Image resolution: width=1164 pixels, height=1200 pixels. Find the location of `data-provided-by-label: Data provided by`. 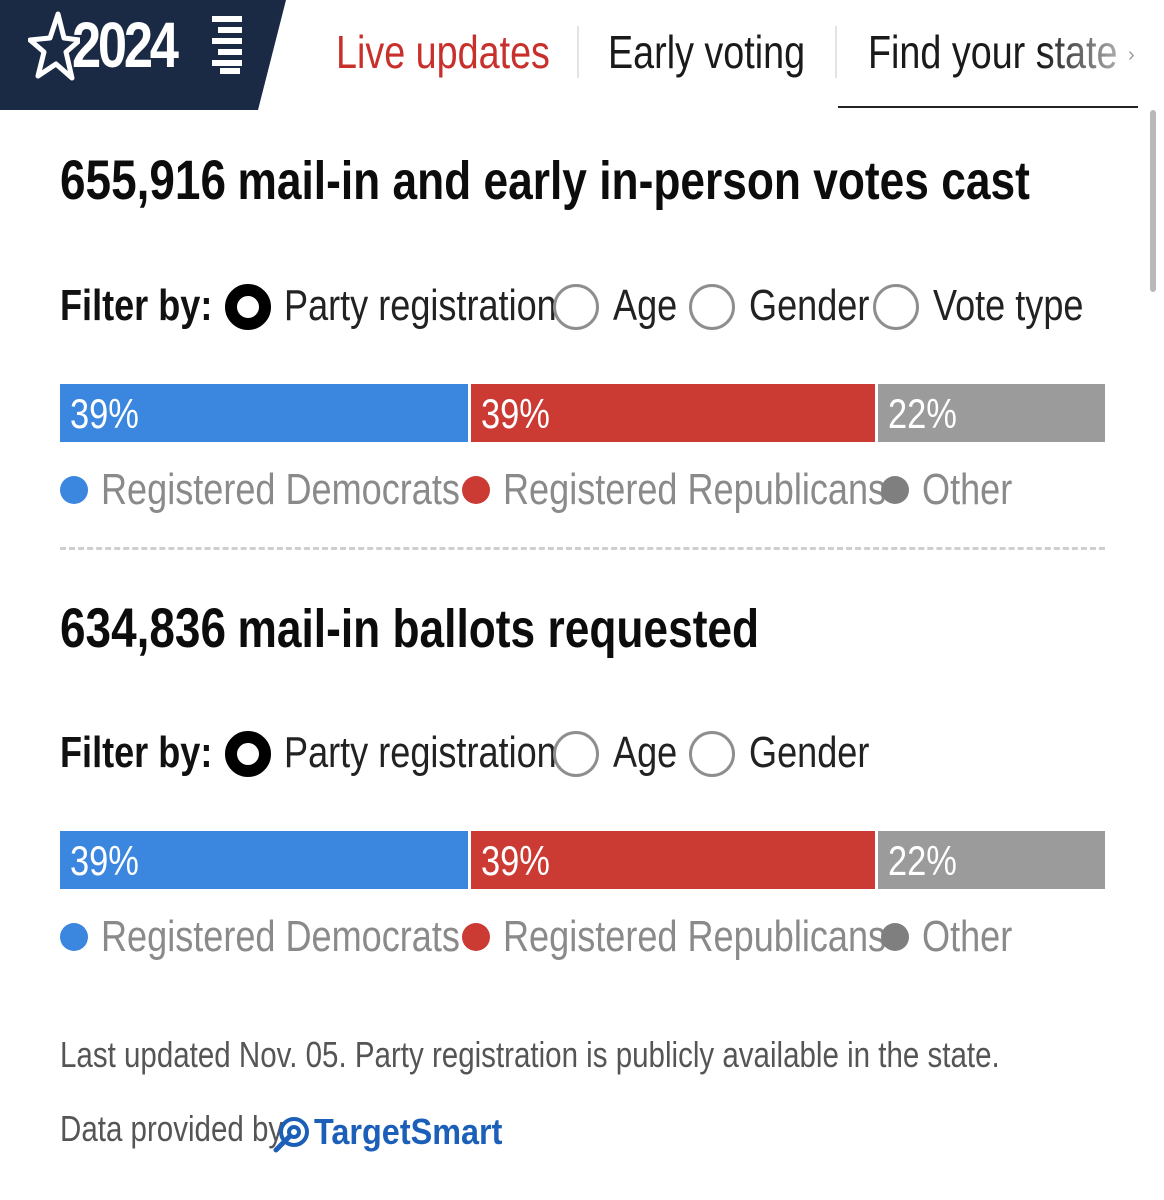

data-provided-by-label: Data provided by is located at coordinates (172, 1128).